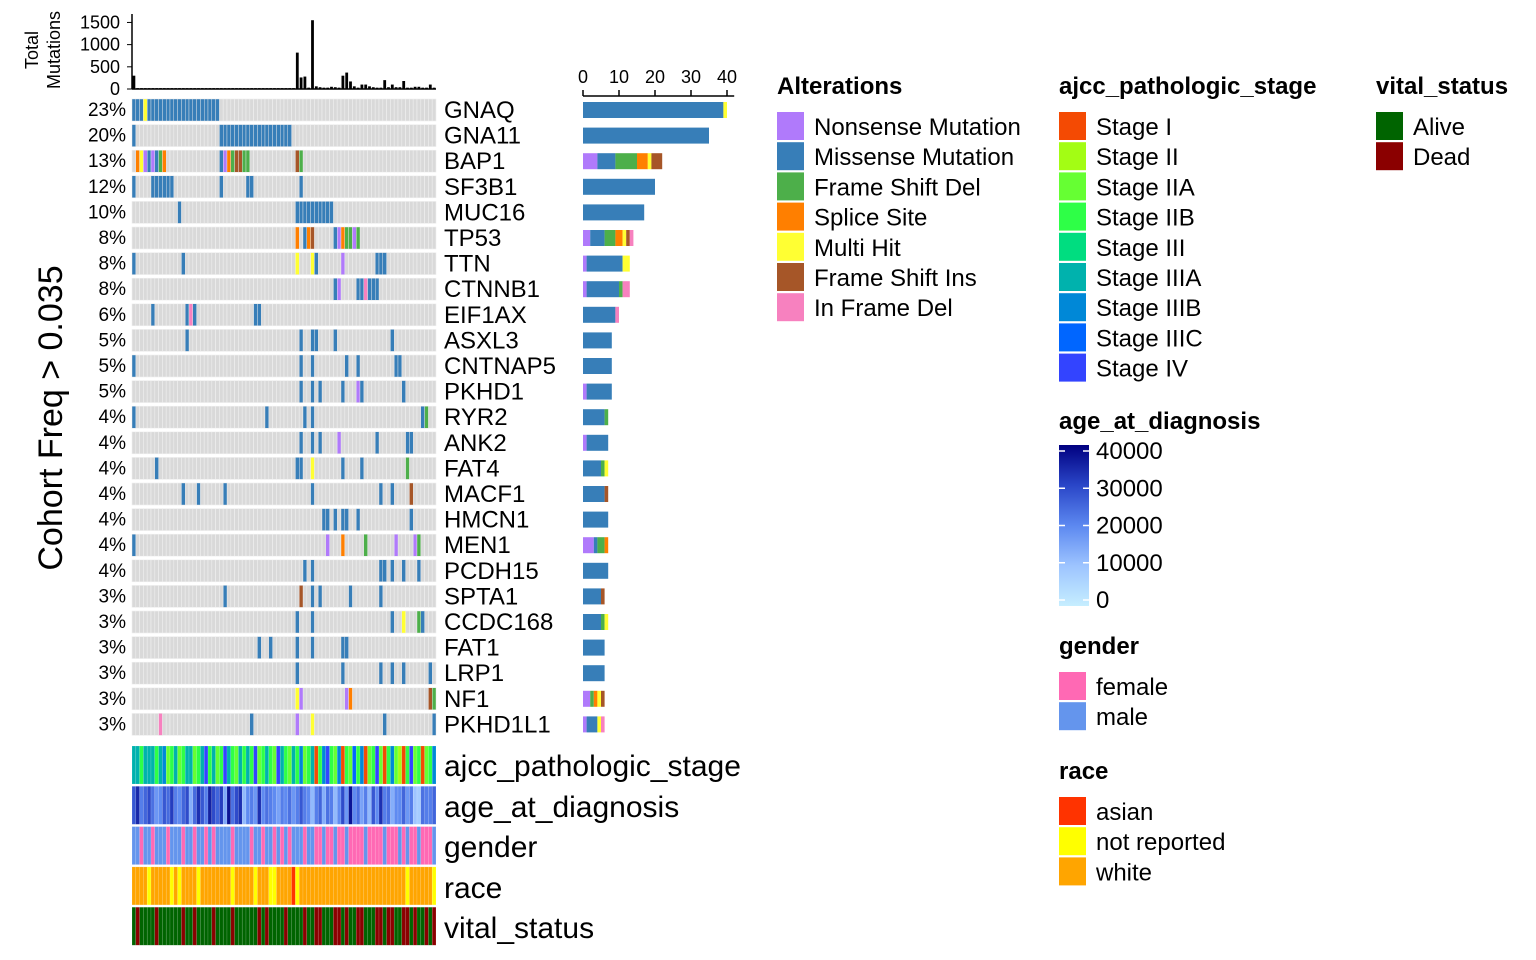 The height and width of the screenshot is (960, 1536). I want to click on annotation-label: gender, so click(490, 847).